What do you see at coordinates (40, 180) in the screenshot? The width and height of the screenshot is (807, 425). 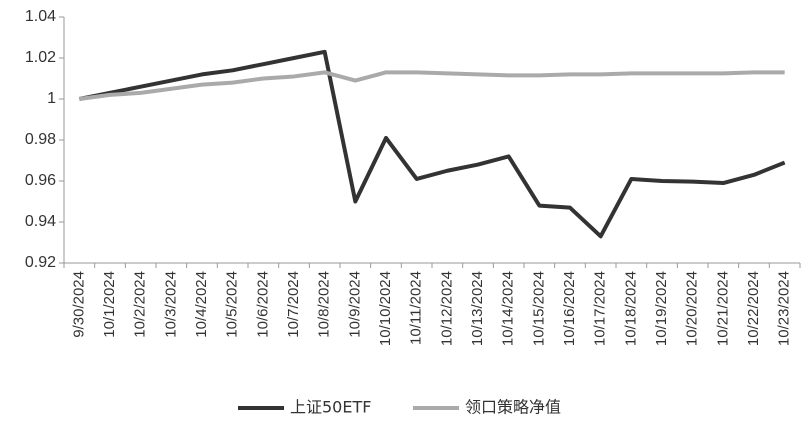 I see `y-tick-label: 0.96` at bounding box center [40, 180].